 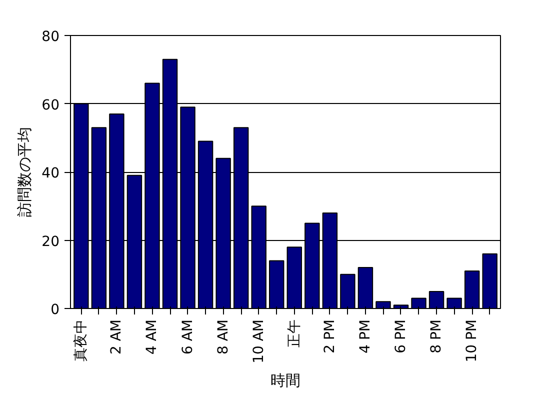 What do you see at coordinates (51, 174) in the screenshot?
I see `y-tick-label: 40` at bounding box center [51, 174].